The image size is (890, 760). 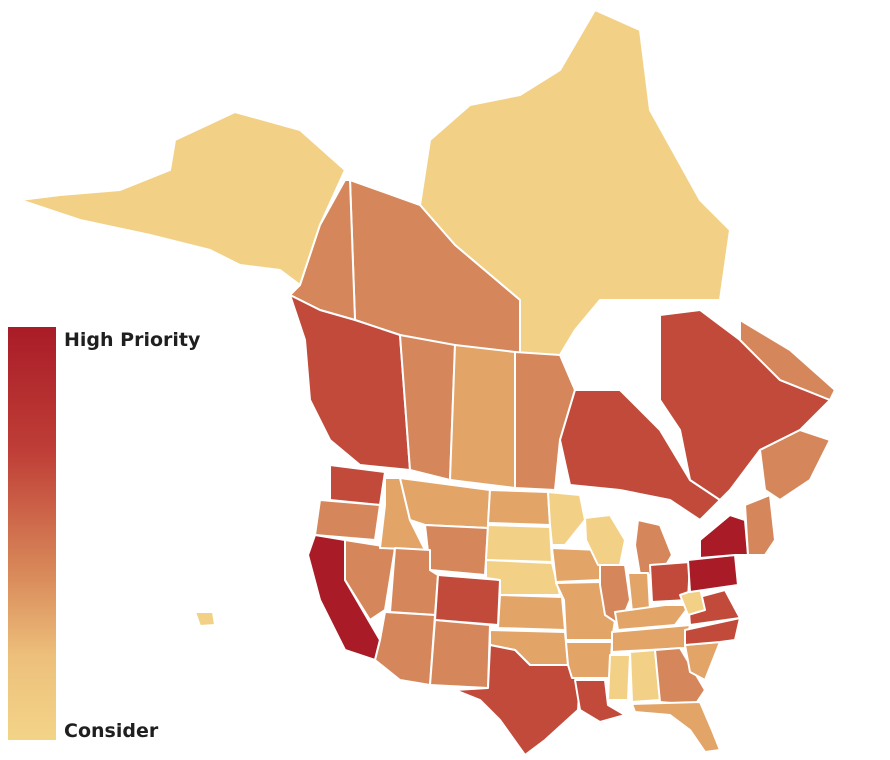 I want to click on region-south-dakota, so click(x=519, y=543).